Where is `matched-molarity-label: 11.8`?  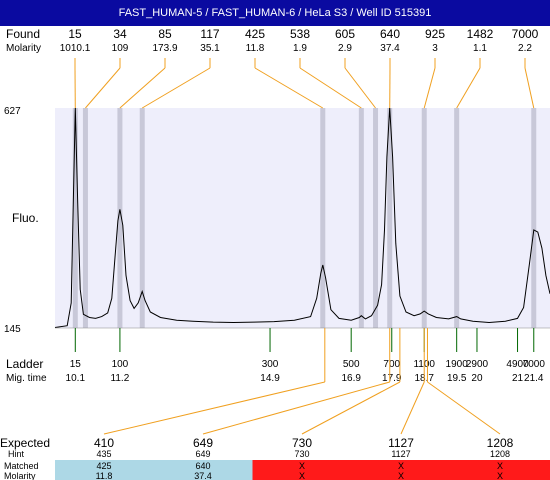 matched-molarity-label: 11.8 is located at coordinates (104, 475).